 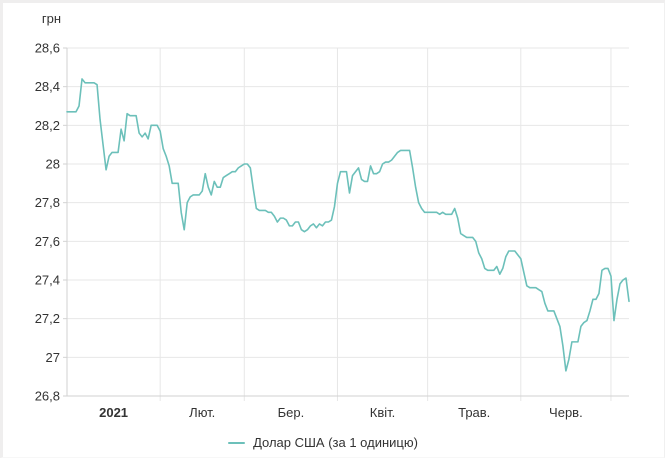 What do you see at coordinates (53, 164) in the screenshot?
I see `y-tick-label: 28` at bounding box center [53, 164].